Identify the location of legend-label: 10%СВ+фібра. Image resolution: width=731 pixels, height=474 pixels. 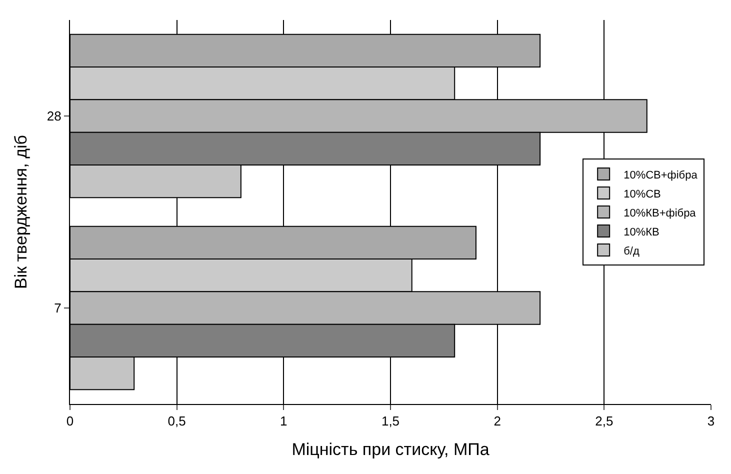
(661, 175).